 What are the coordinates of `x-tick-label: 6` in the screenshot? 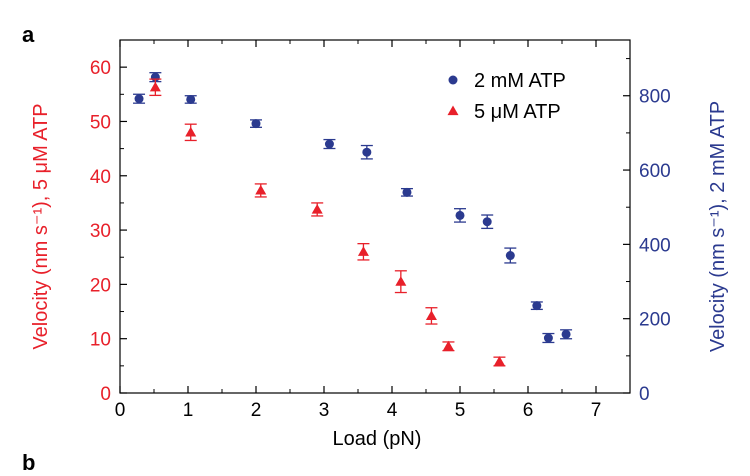 It's located at (528, 410).